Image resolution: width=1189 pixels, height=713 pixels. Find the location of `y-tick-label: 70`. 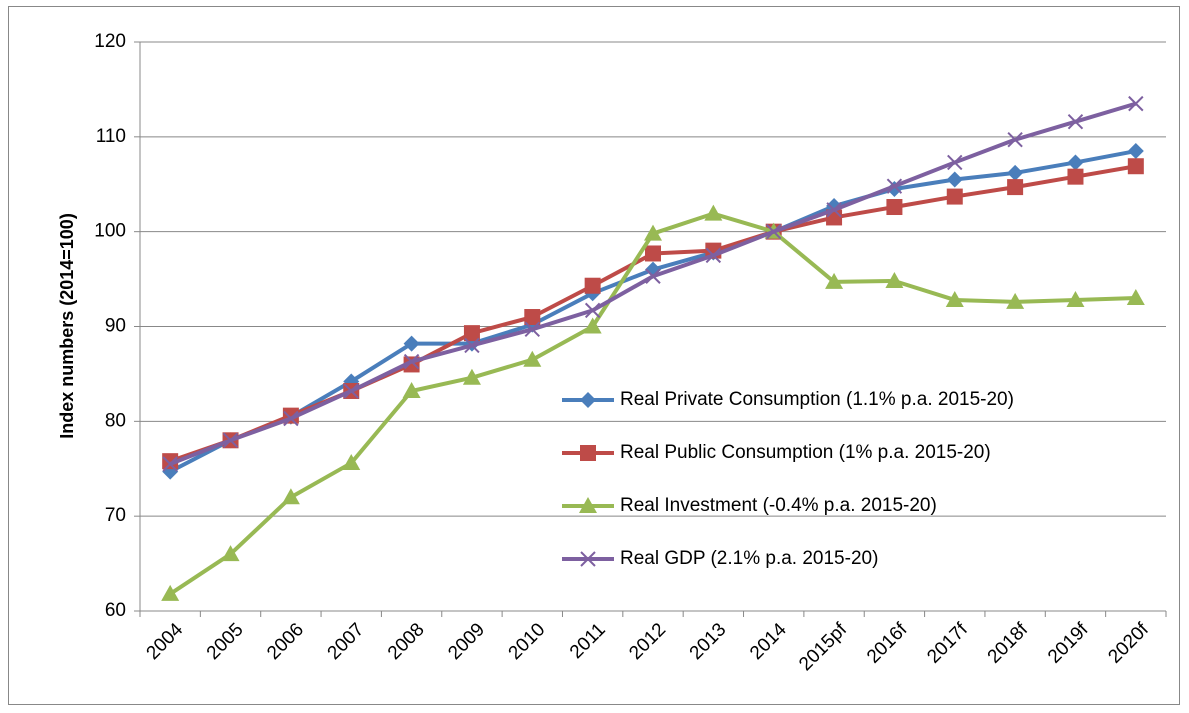

y-tick-label: 70 is located at coordinates (115, 515).